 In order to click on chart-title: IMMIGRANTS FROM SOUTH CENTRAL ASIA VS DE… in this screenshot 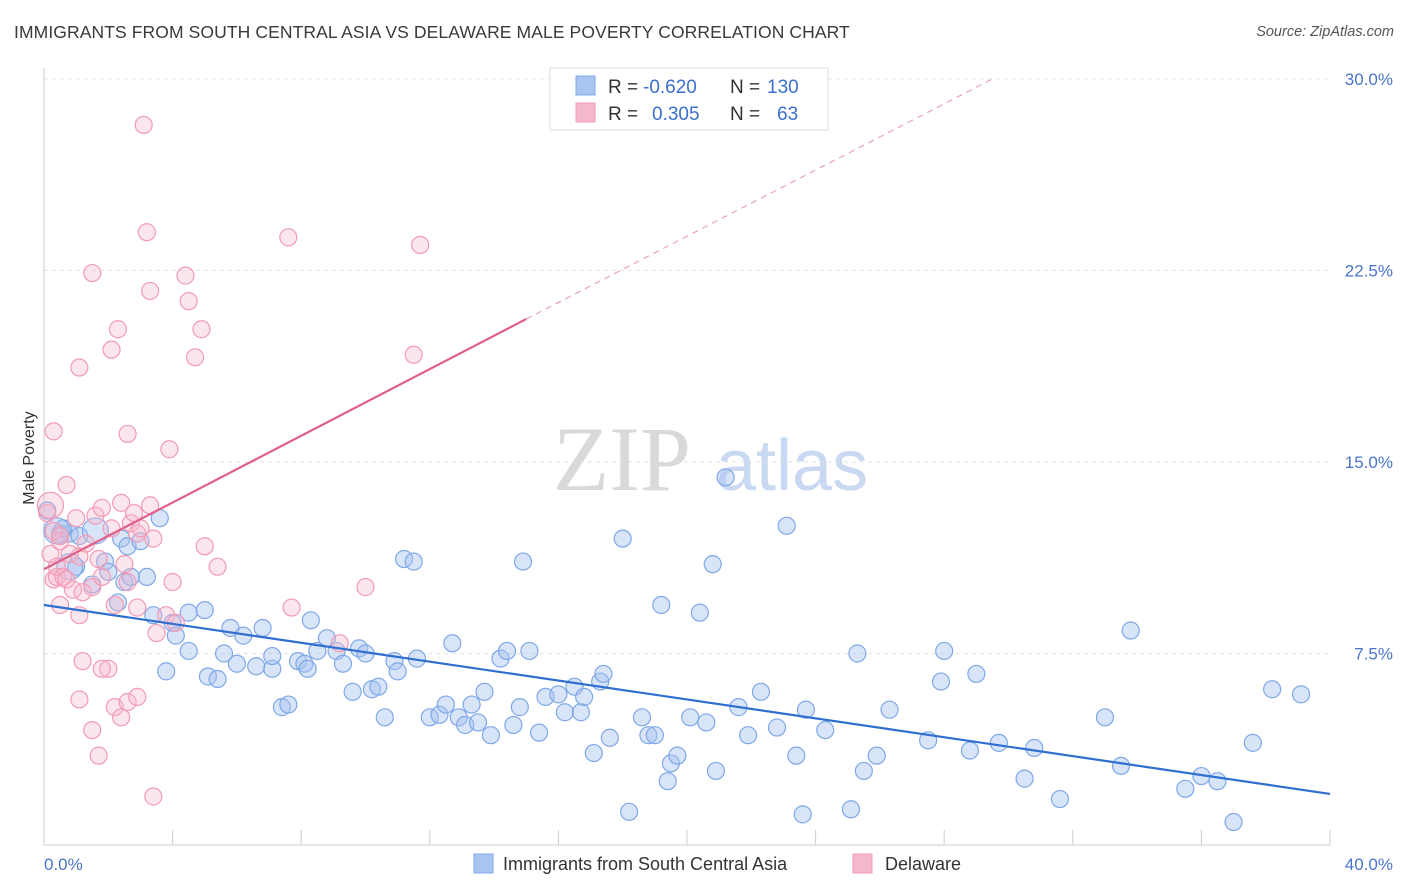, I will do `click(432, 32)`.